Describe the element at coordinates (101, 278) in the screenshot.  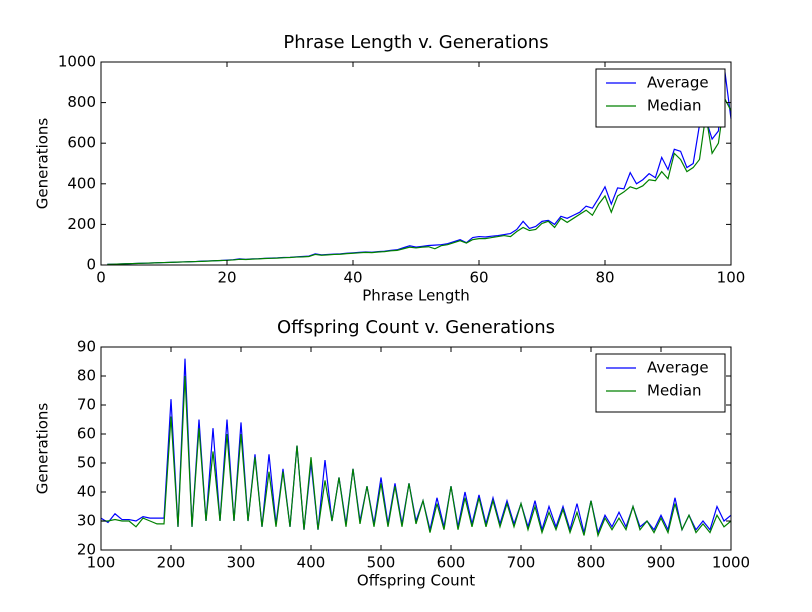
I see `x-tick-label: 0` at that location.